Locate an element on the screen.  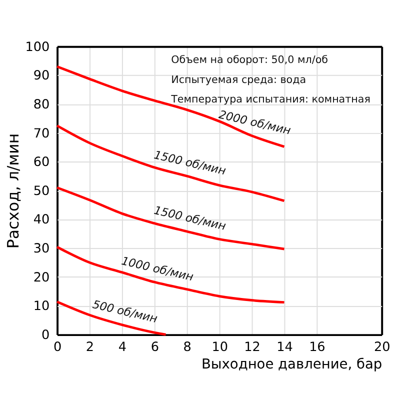
x-tick-label: 20 is located at coordinates (382, 347).